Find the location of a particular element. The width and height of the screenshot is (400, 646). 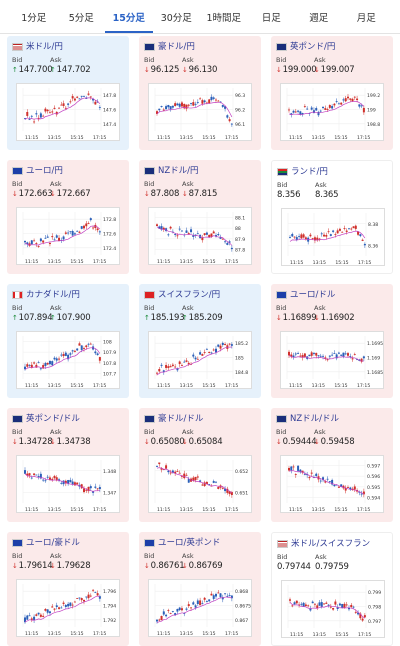

mini-candlestick-chart: 96.3 96.2 96.1 11:15 13:15 15:15 17:15 is located at coordinates (200, 112).